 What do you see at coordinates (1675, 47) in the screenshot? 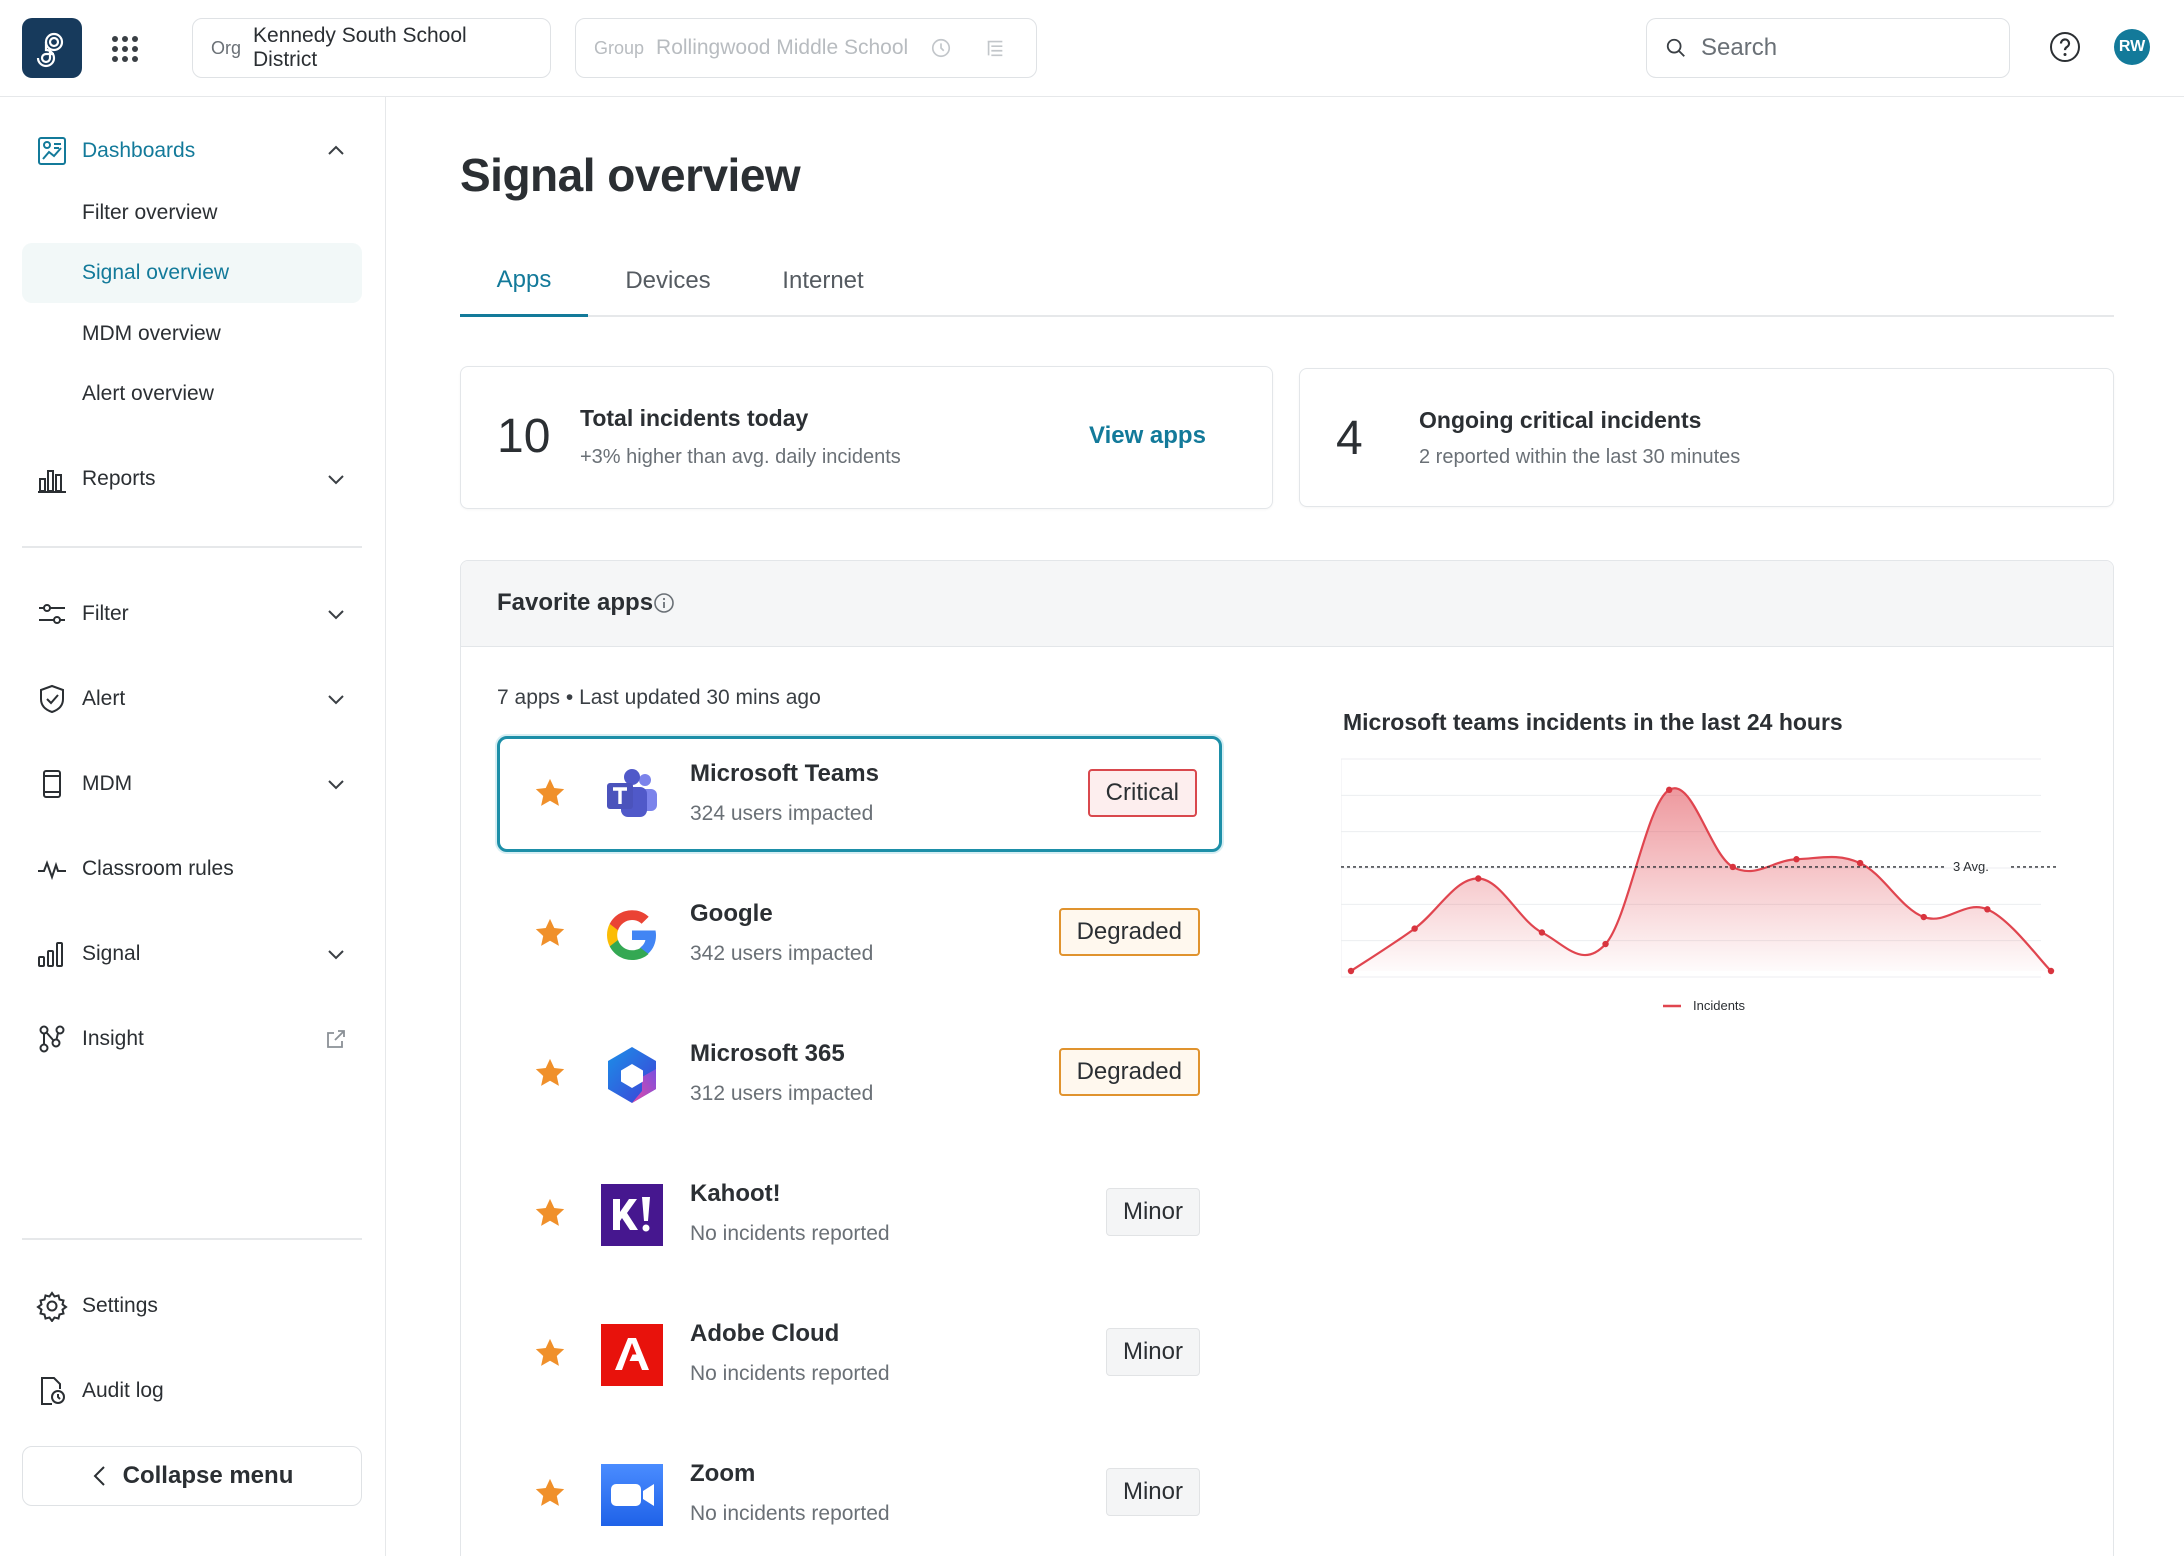
I see `search-icon` at bounding box center [1675, 47].